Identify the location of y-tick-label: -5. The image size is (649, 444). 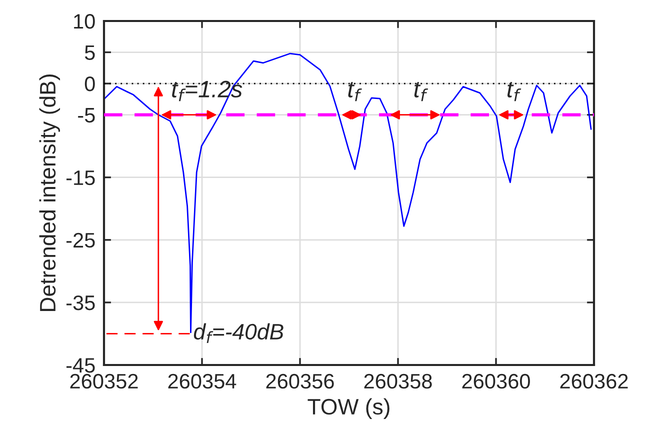
(86, 115).